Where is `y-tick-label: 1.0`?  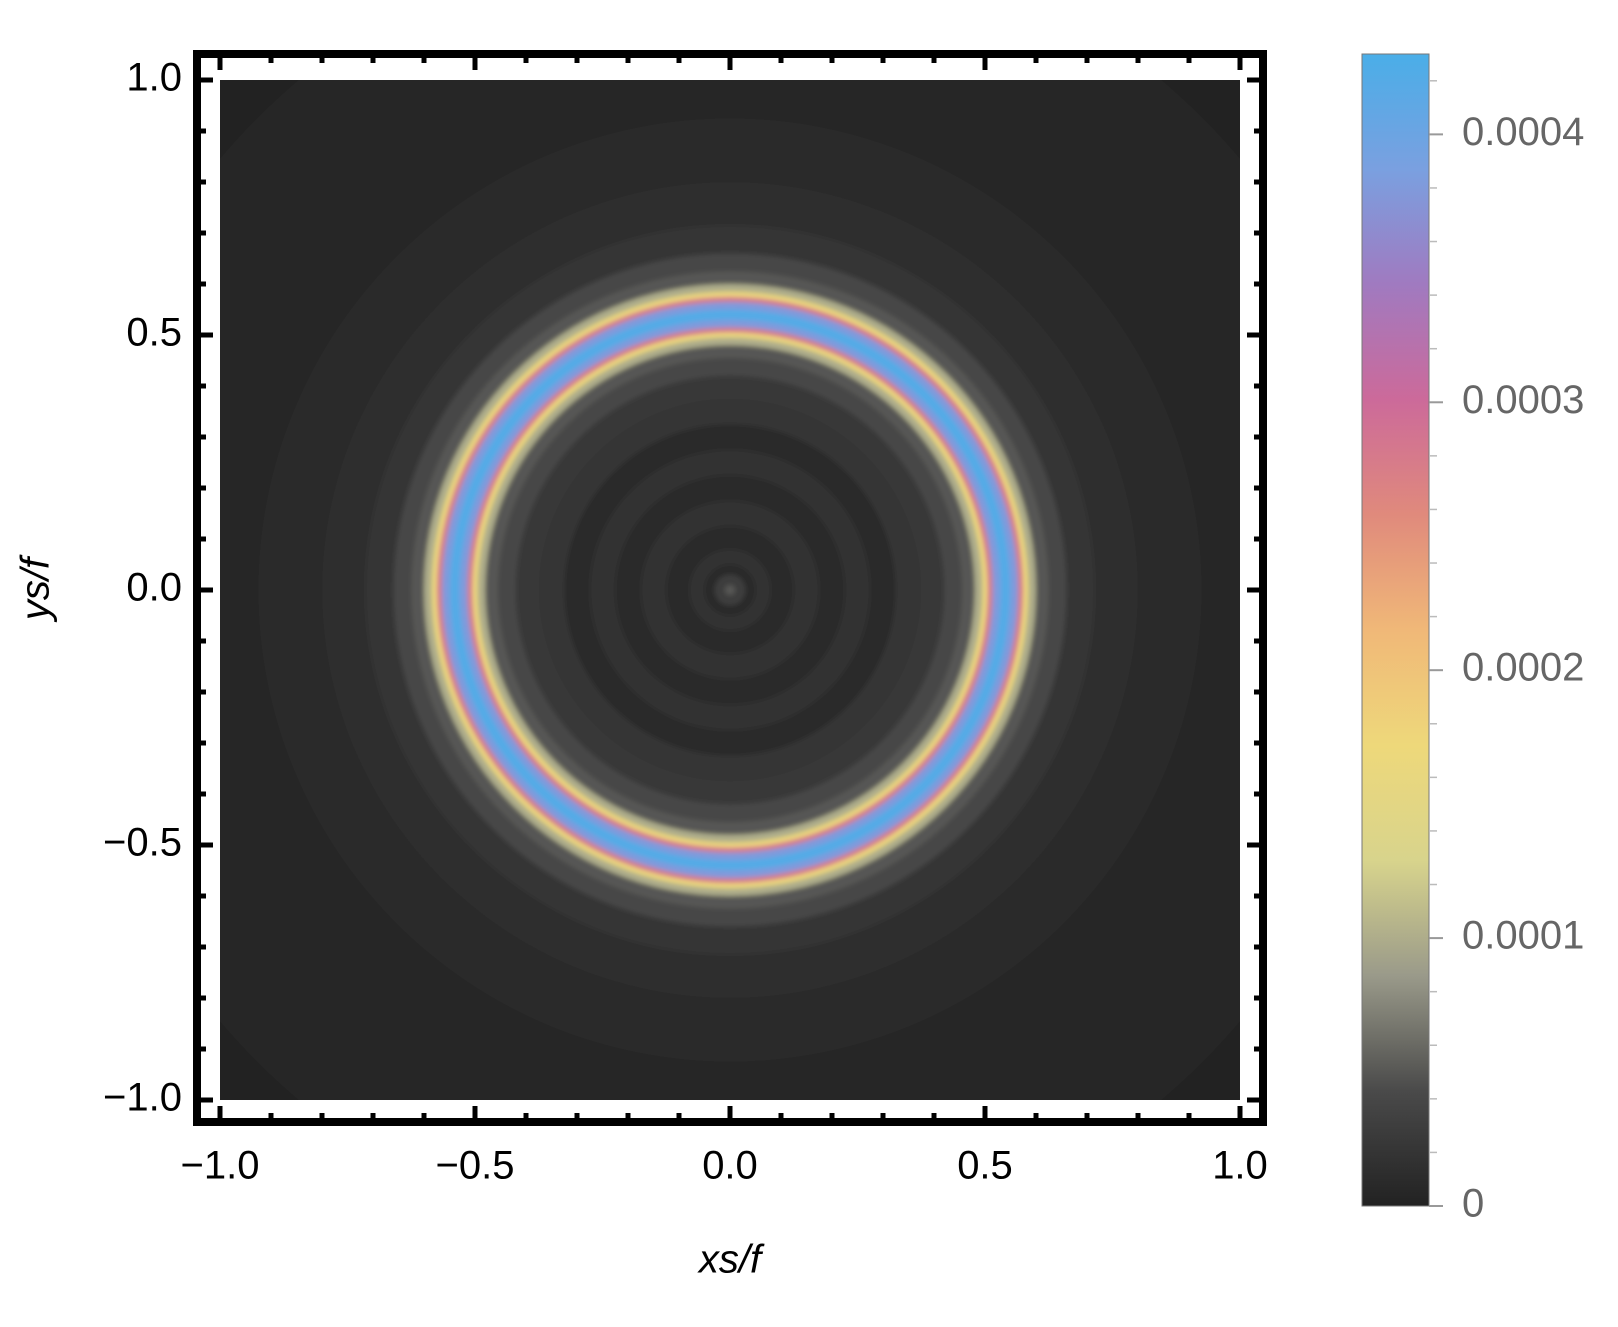
y-tick-label: 1.0 is located at coordinates (154, 78).